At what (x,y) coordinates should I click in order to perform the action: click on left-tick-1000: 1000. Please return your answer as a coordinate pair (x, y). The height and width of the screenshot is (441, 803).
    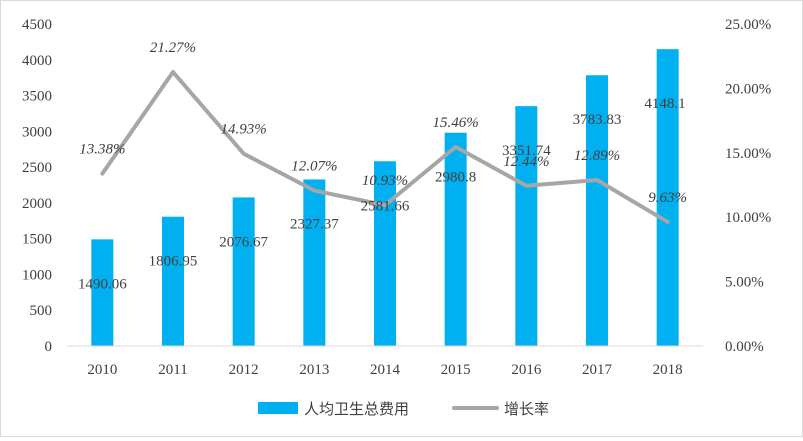
    Looking at the image, I should click on (37, 275).